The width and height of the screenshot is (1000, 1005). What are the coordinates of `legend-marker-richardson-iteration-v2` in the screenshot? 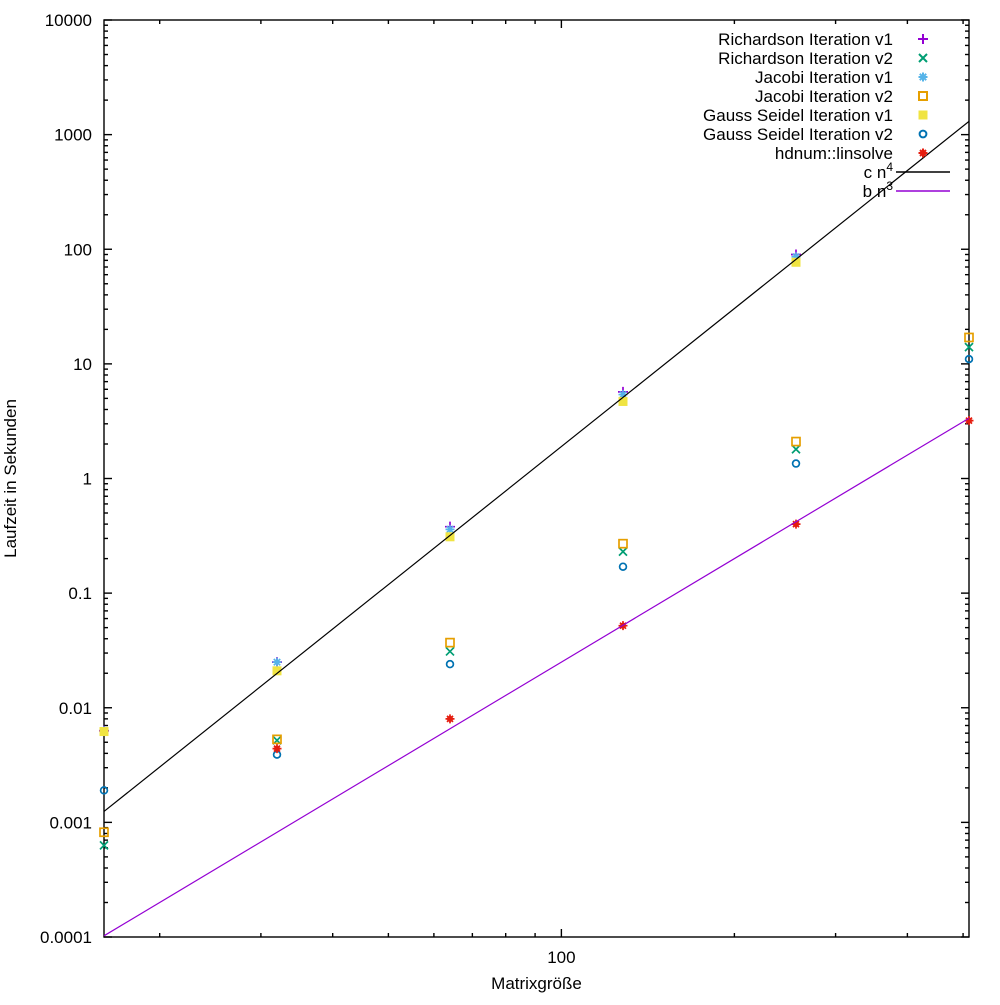 It's located at (923, 58).